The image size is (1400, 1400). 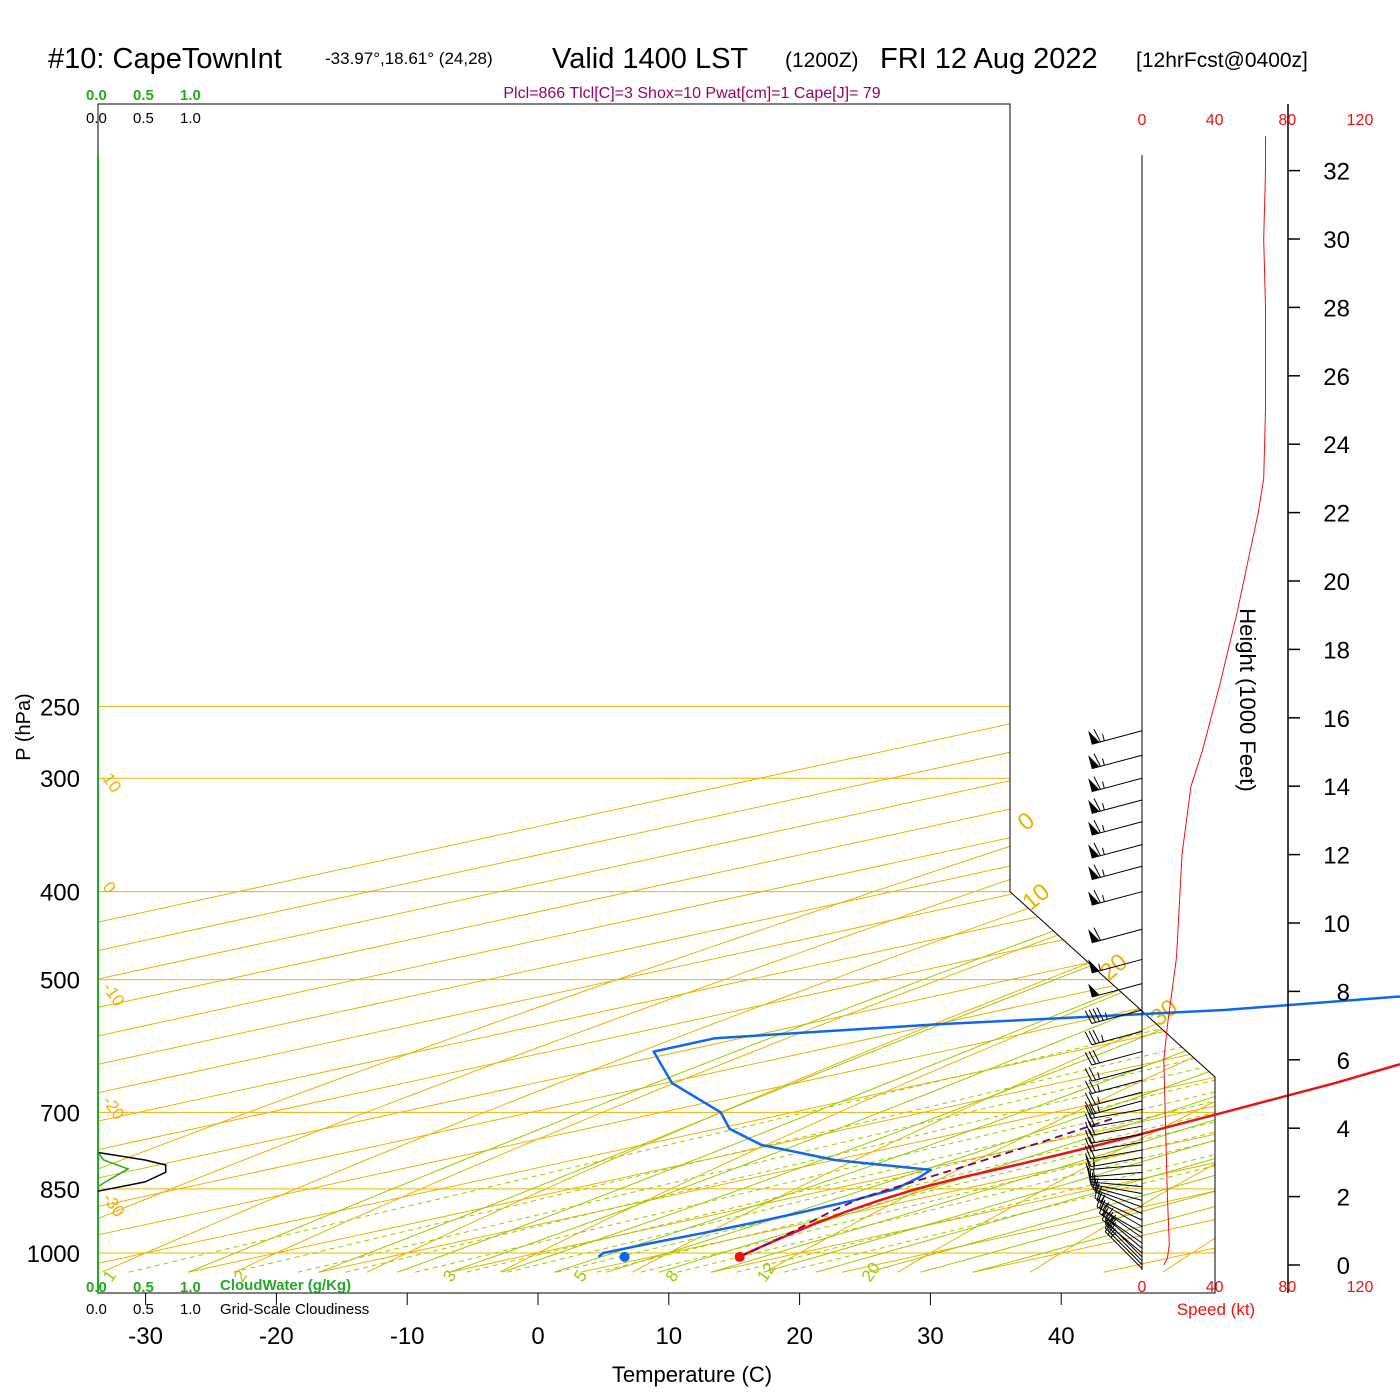 I want to click on moist-adiabat-label: 5, so click(x=580, y=1276).